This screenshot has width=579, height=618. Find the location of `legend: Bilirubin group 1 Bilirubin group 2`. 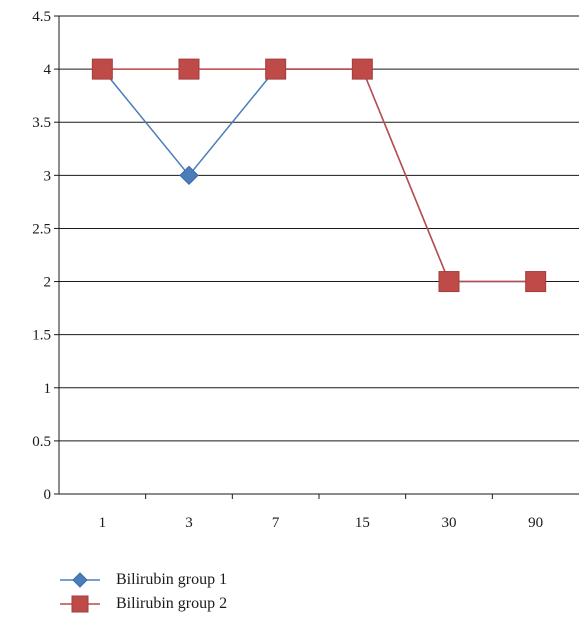

legend: Bilirubin group 1 Bilirubin group 2 is located at coordinates (143, 592).